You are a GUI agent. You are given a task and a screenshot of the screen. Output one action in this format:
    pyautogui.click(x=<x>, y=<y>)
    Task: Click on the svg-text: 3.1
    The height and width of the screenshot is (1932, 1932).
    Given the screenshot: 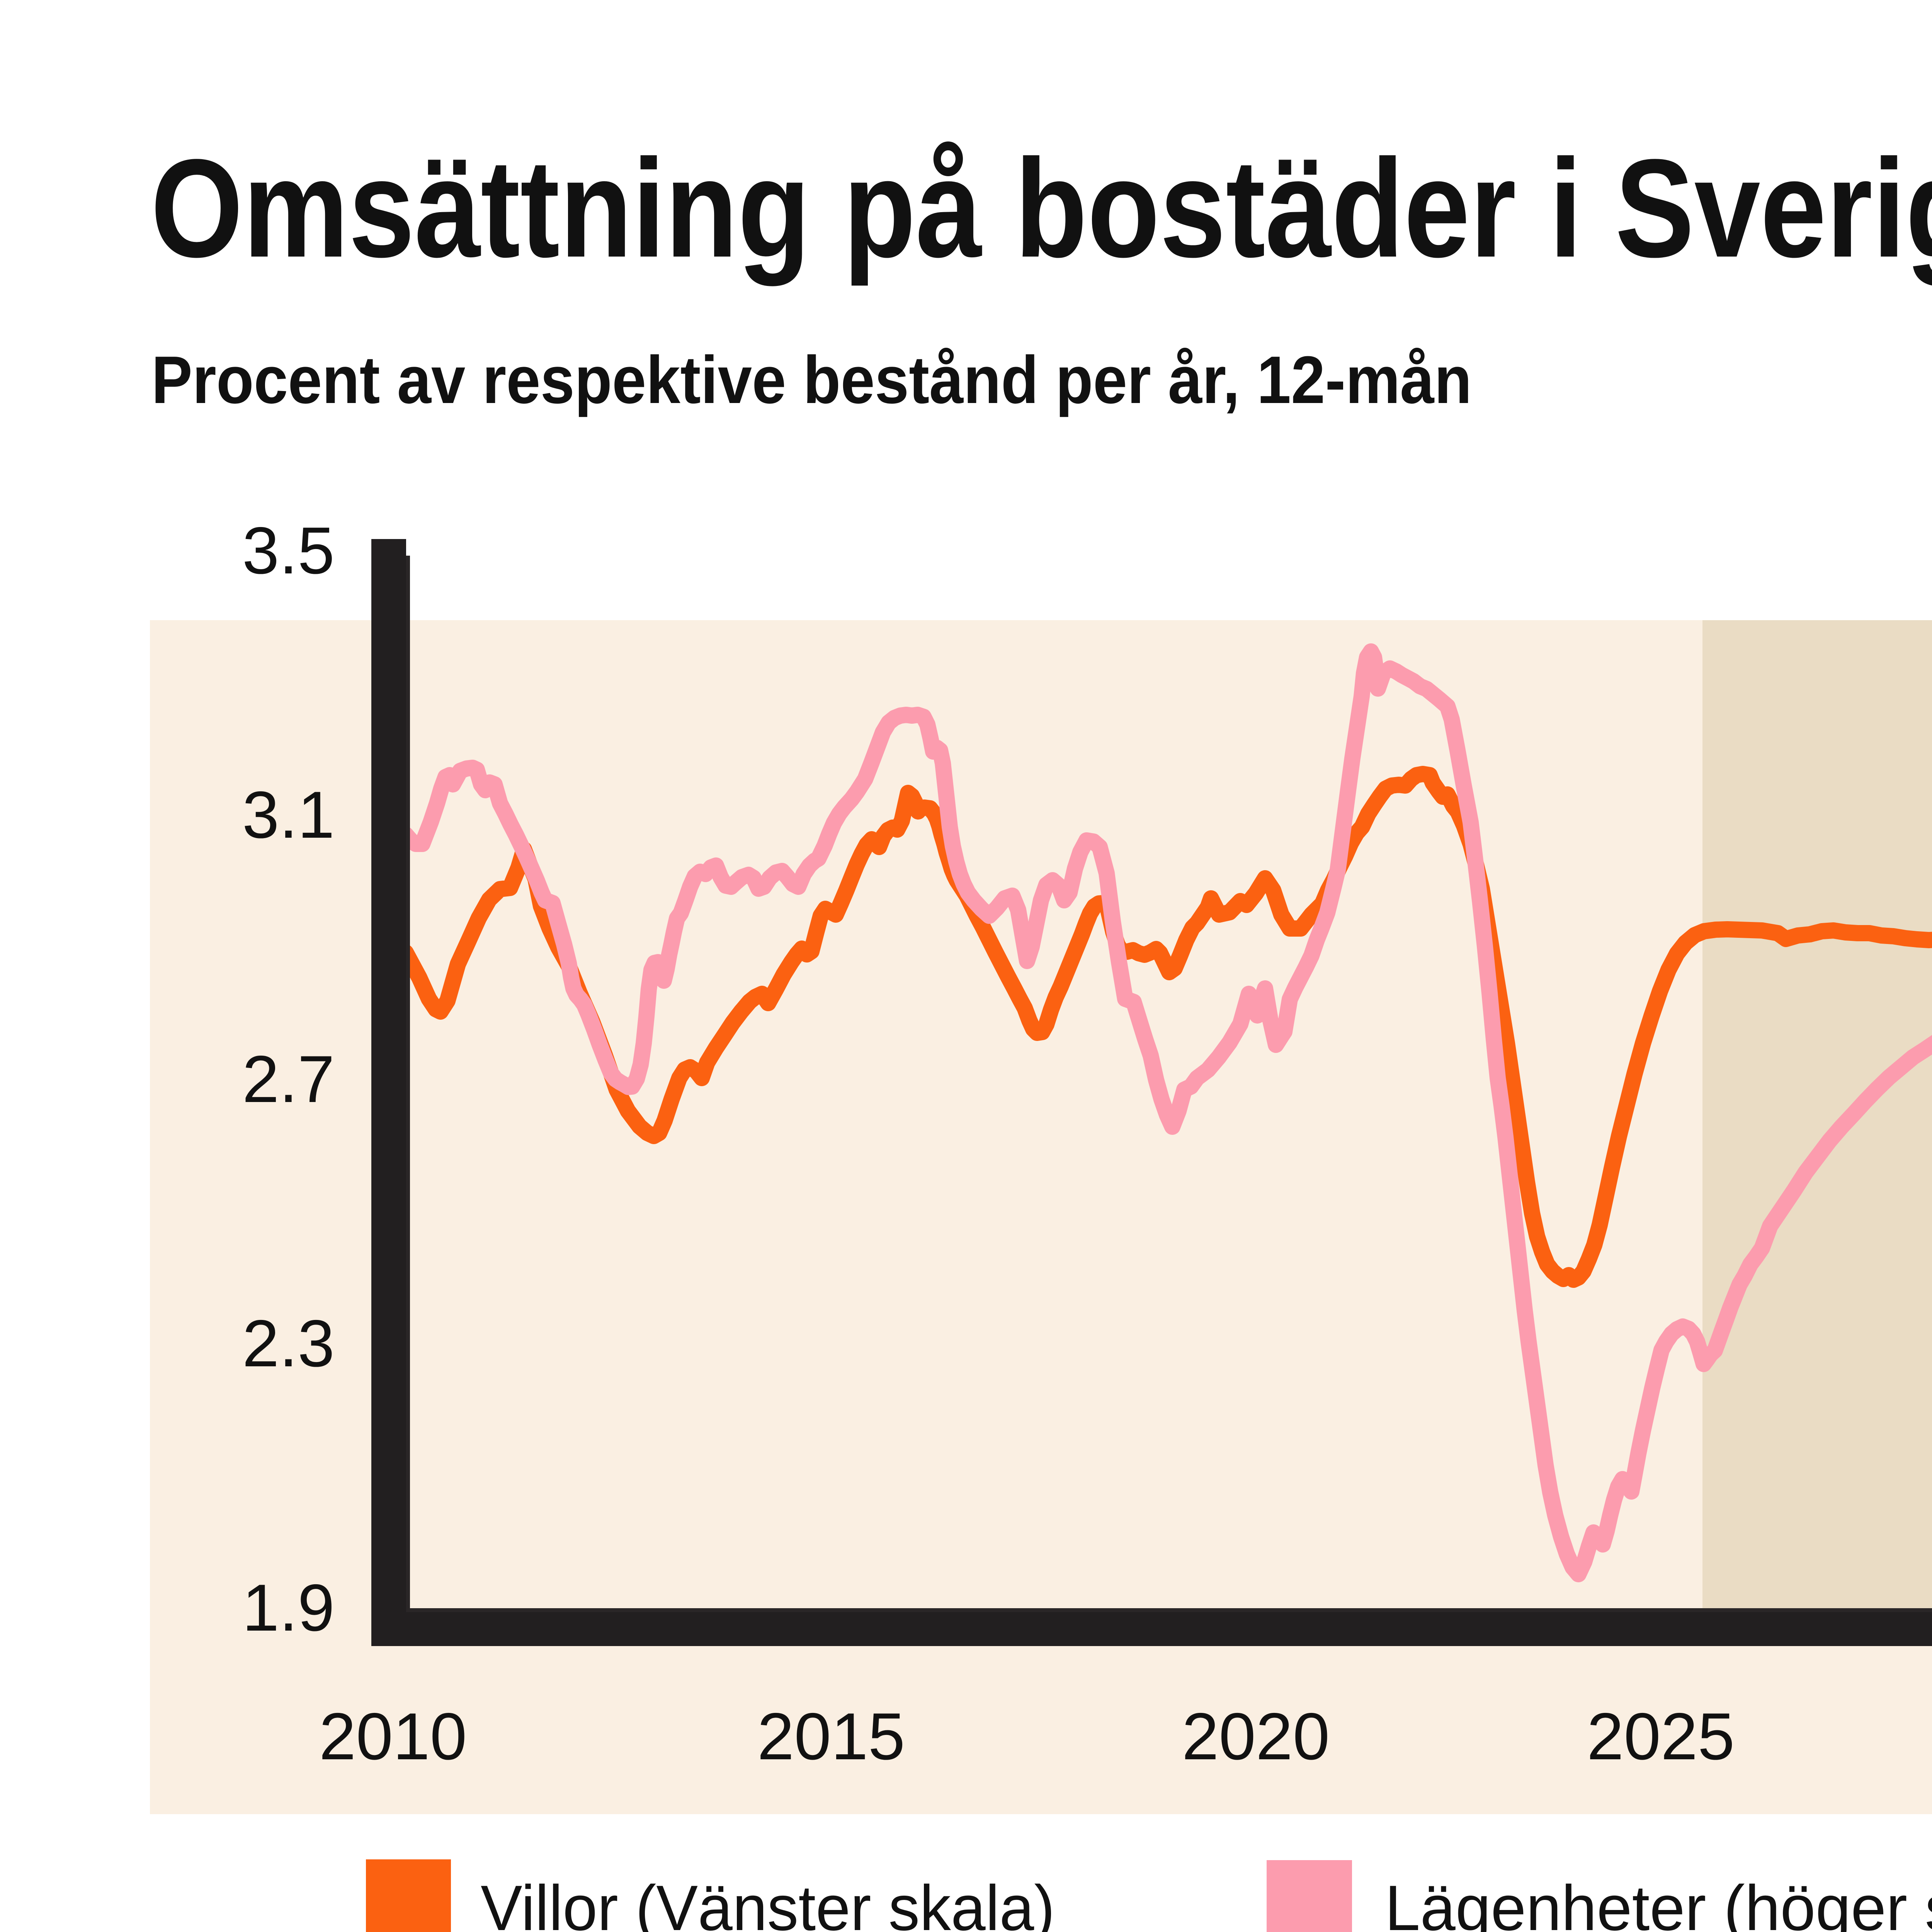 What is the action you would take?
    pyautogui.click(x=289, y=815)
    